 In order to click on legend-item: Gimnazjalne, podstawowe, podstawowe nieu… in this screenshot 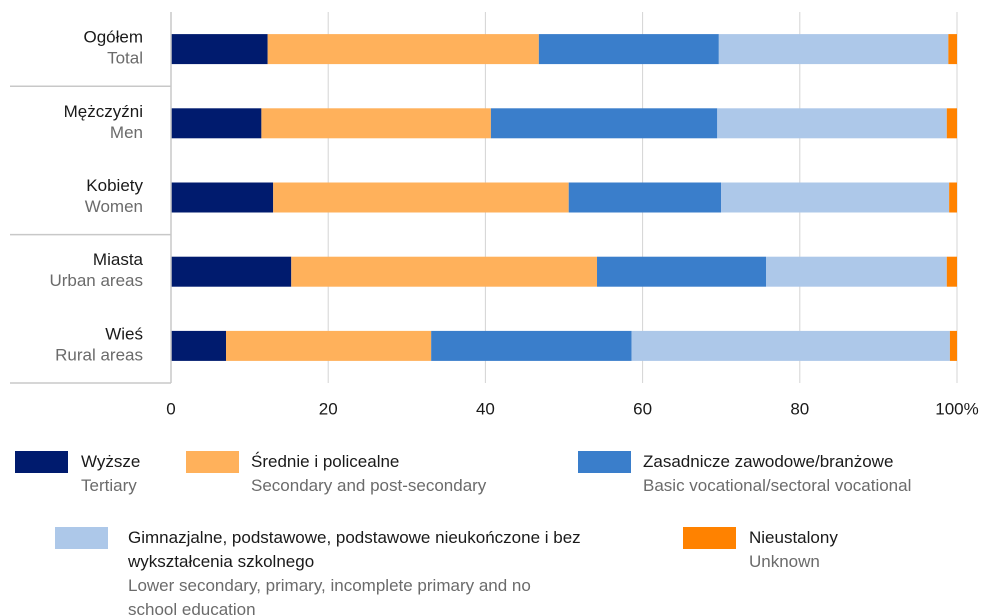, I will do `click(398, 570)`.